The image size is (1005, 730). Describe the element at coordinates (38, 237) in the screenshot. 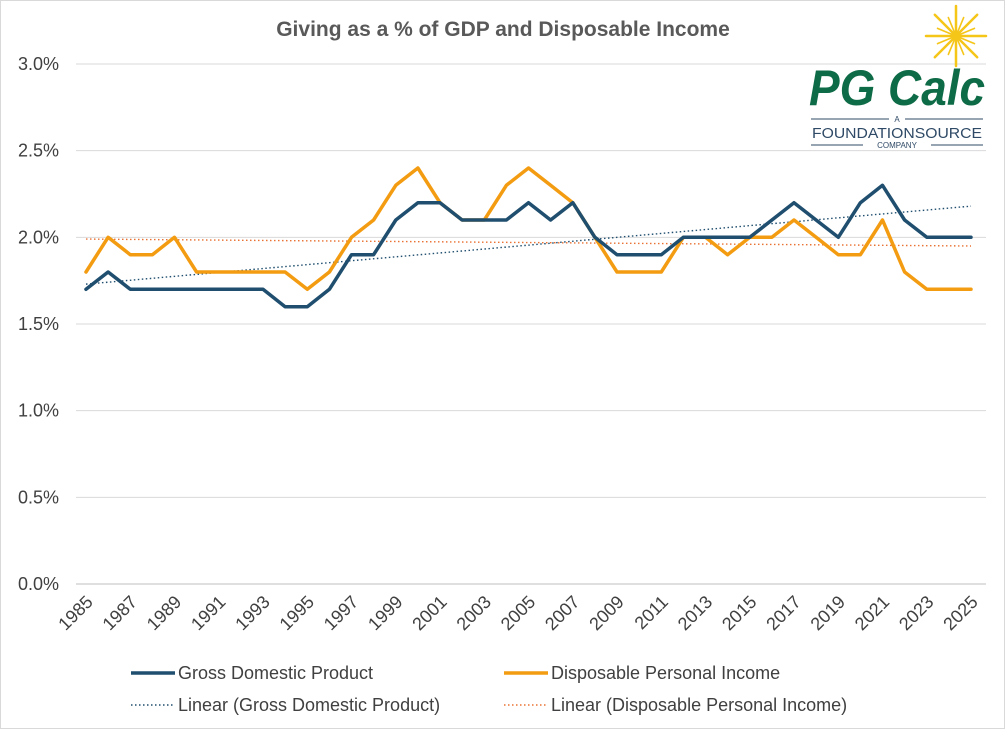

I see `y-tick-label: 2.0%` at that location.